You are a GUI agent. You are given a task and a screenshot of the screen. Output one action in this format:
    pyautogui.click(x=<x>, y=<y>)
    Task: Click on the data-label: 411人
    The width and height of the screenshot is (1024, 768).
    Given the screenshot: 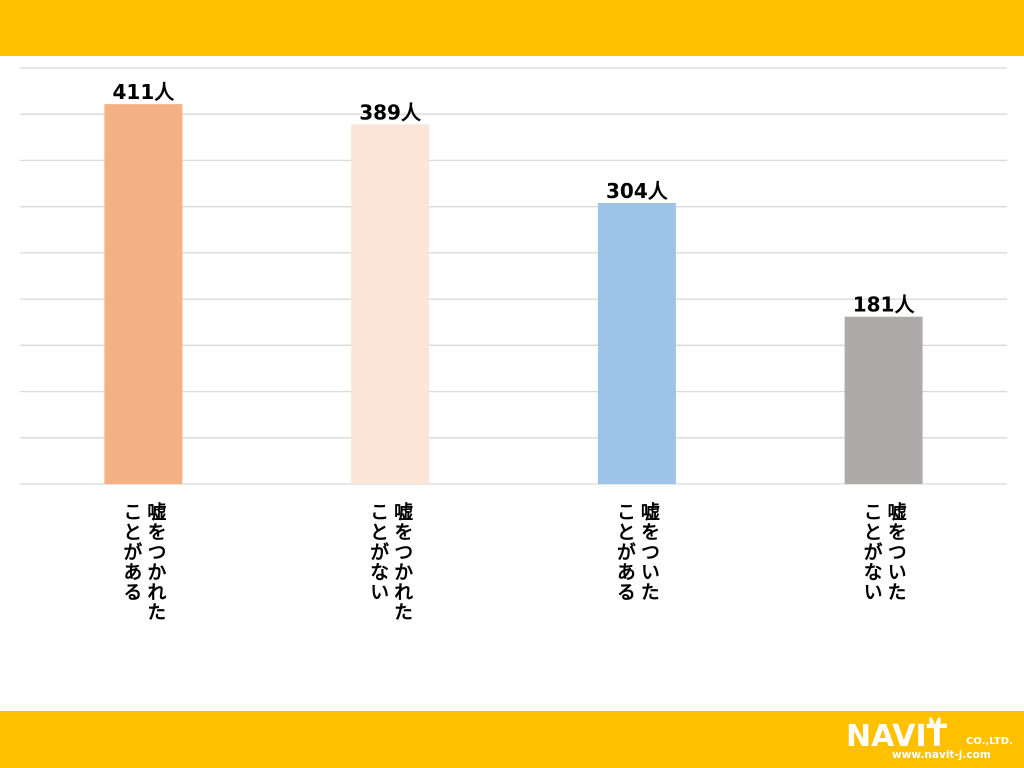 What is the action you would take?
    pyautogui.click(x=144, y=92)
    